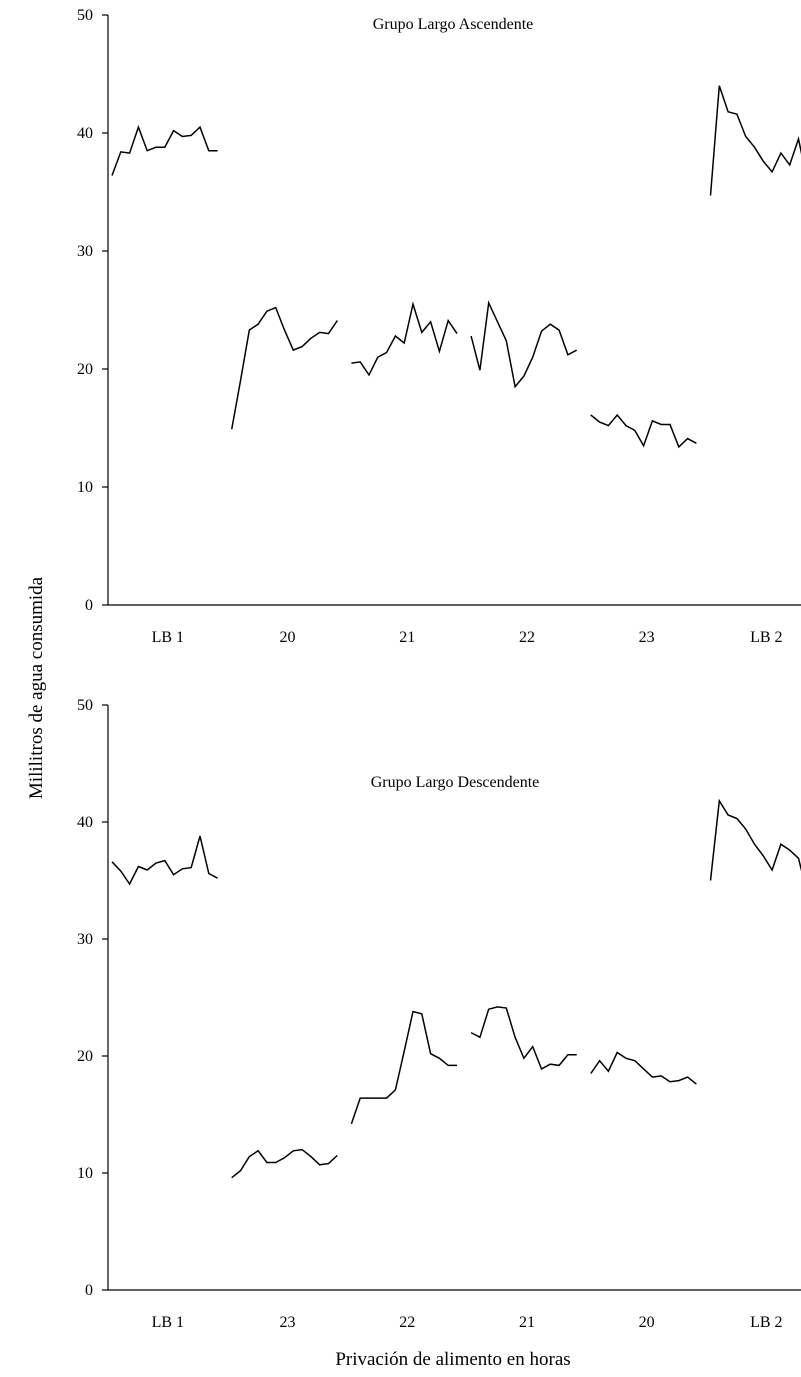 This screenshot has width=801, height=1377. What do you see at coordinates (452, 1359) in the screenshot?
I see `x-axis-title: Privación de alimento en horas` at bounding box center [452, 1359].